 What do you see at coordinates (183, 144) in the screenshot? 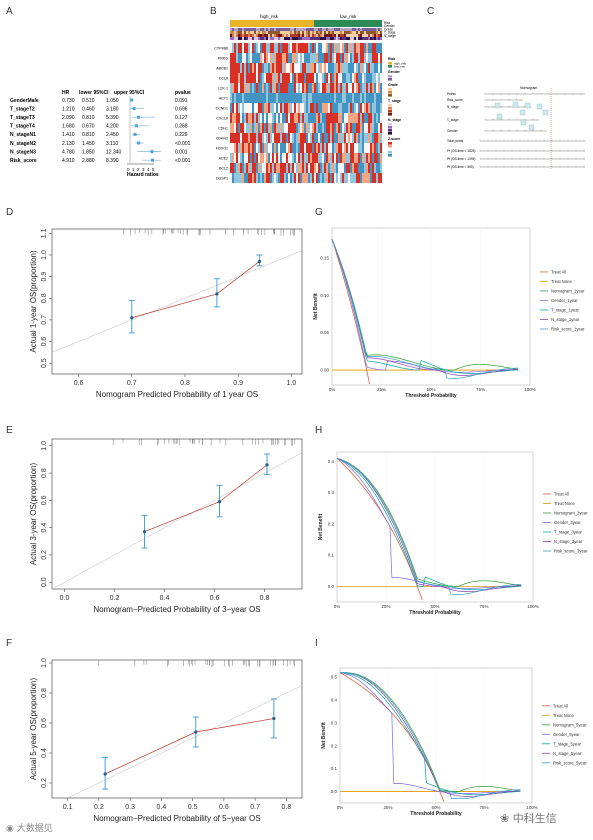
I see `forest-row-pvalue: <0.001` at bounding box center [183, 144].